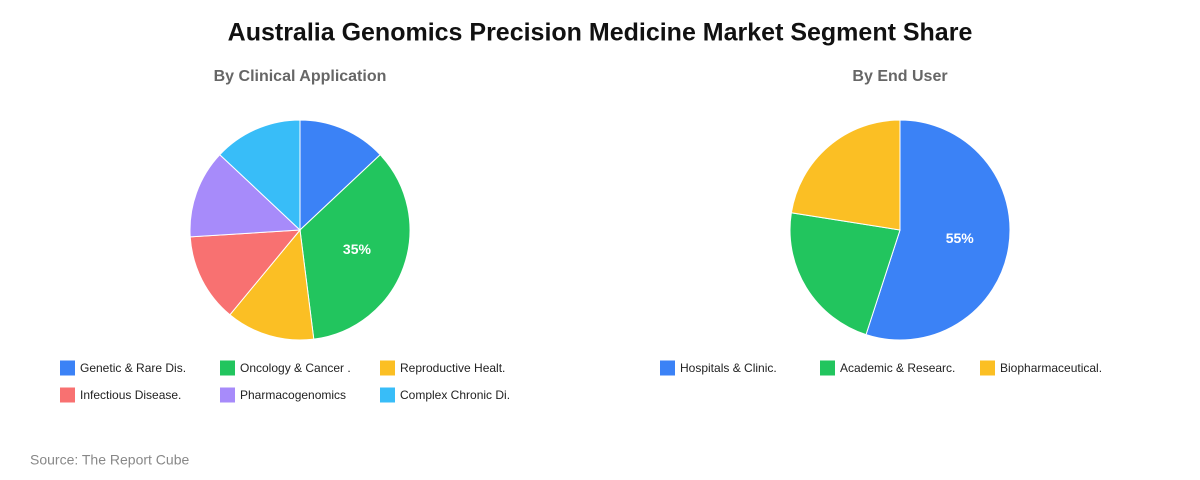 This screenshot has height=480, width=1200. Describe the element at coordinates (1051, 368) in the screenshot. I see `legend-label: Biopharmaceutical.` at that location.